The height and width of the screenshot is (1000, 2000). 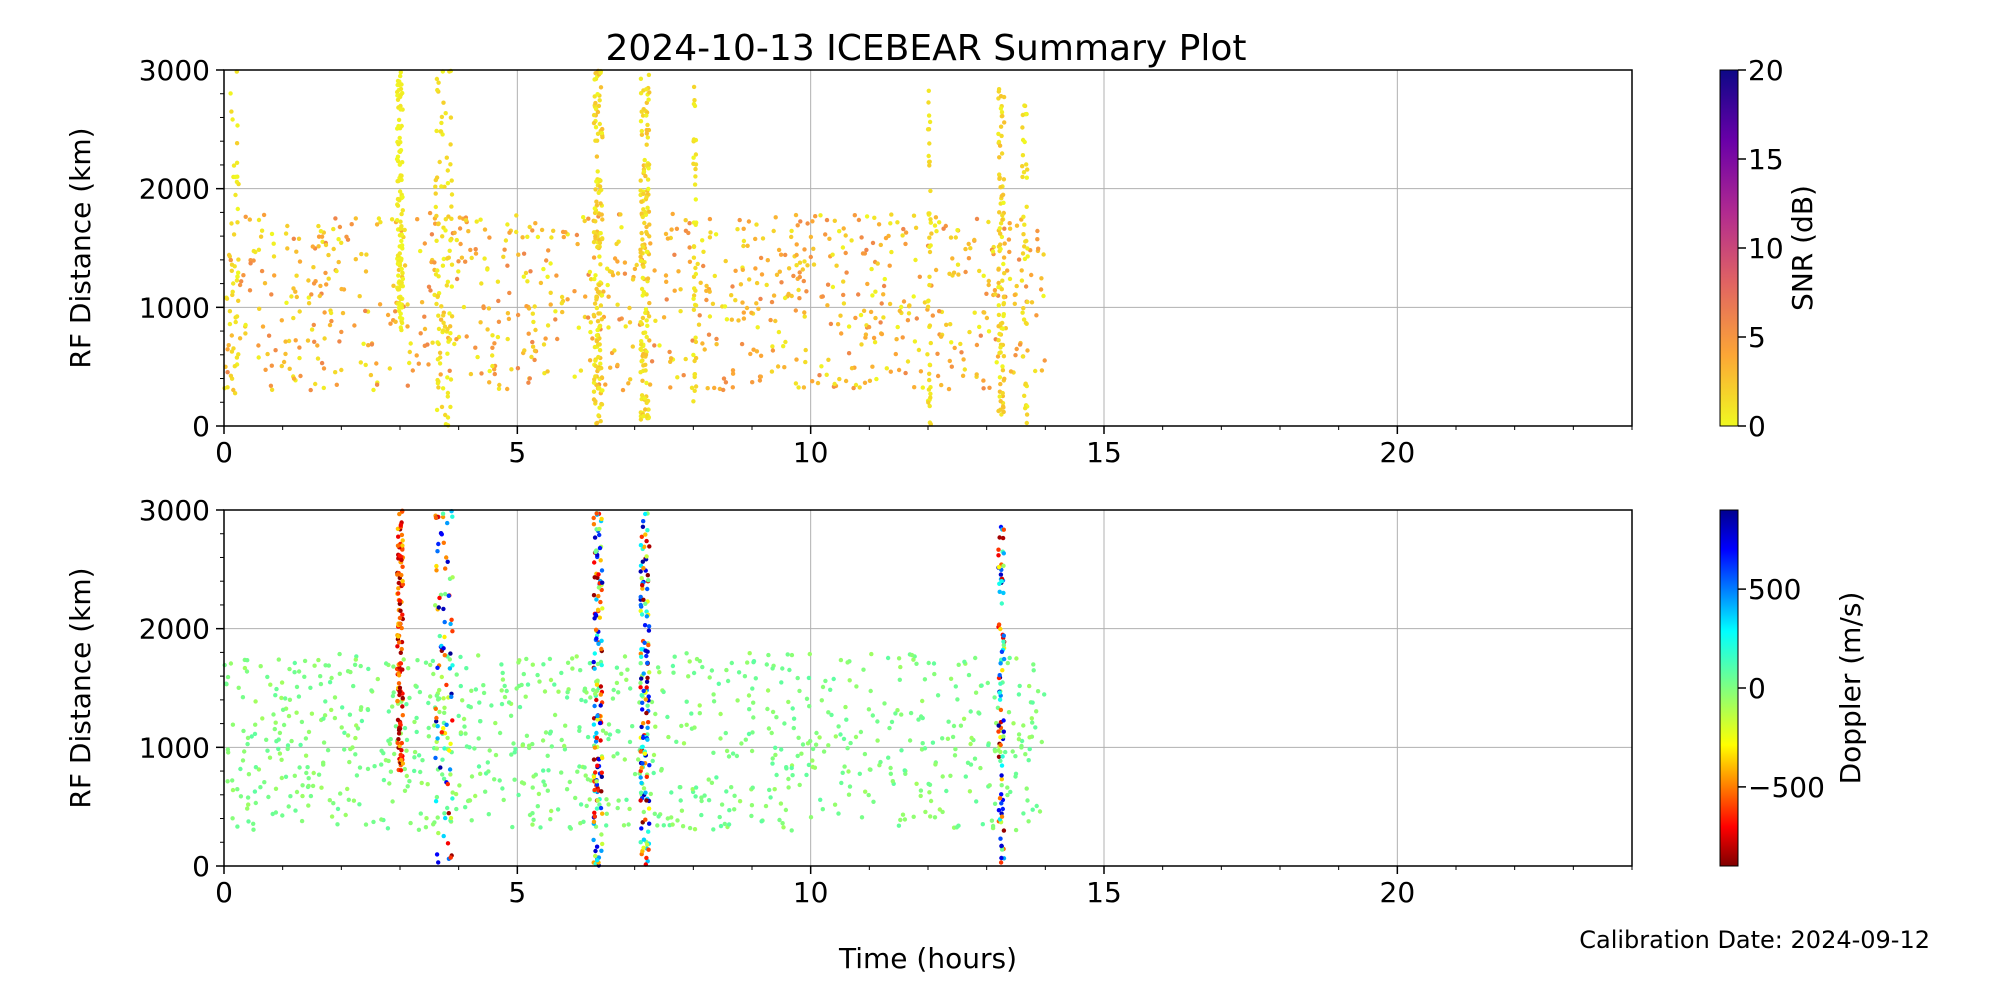 What do you see at coordinates (634, 688) in the screenshot?
I see `doppler-scatter-points` at bounding box center [634, 688].